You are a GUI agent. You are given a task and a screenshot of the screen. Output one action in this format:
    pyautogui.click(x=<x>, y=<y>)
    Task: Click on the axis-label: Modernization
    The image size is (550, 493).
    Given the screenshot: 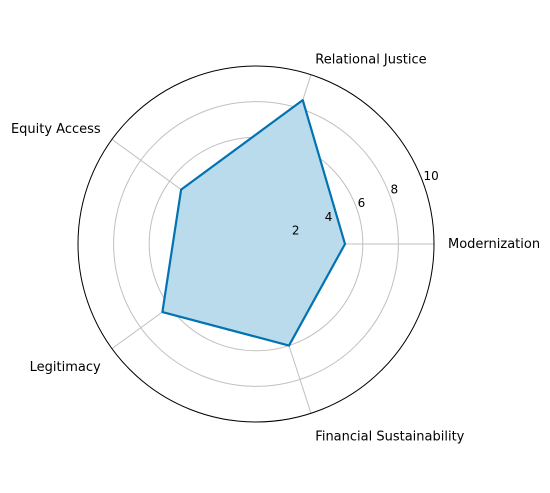 What is the action you would take?
    pyautogui.click(x=494, y=244)
    